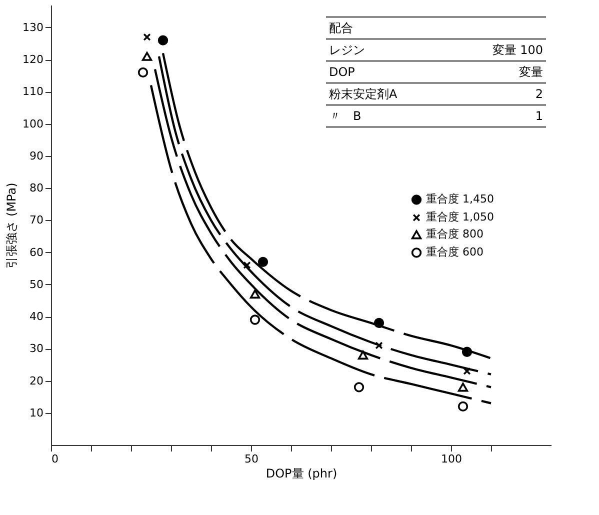 The width and height of the screenshot is (599, 515). Describe the element at coordinates (33, 91) in the screenshot. I see `y-tick-label: 110` at that location.